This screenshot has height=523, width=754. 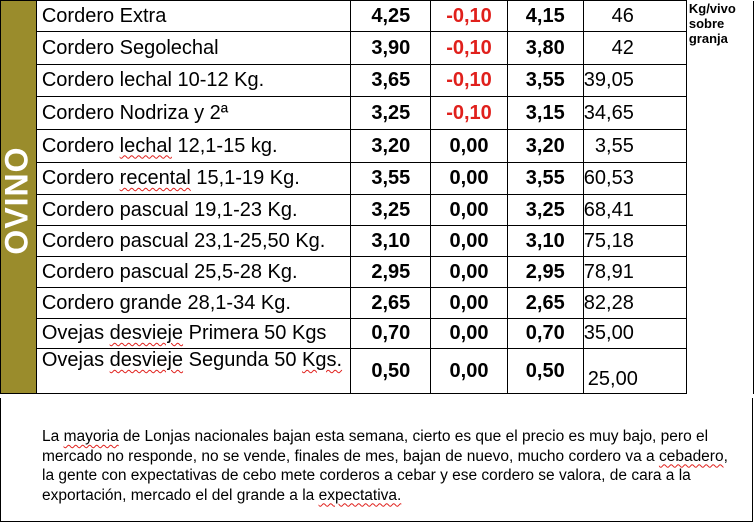 I want to click on weight-cell: 25,00, so click(x=634, y=371).